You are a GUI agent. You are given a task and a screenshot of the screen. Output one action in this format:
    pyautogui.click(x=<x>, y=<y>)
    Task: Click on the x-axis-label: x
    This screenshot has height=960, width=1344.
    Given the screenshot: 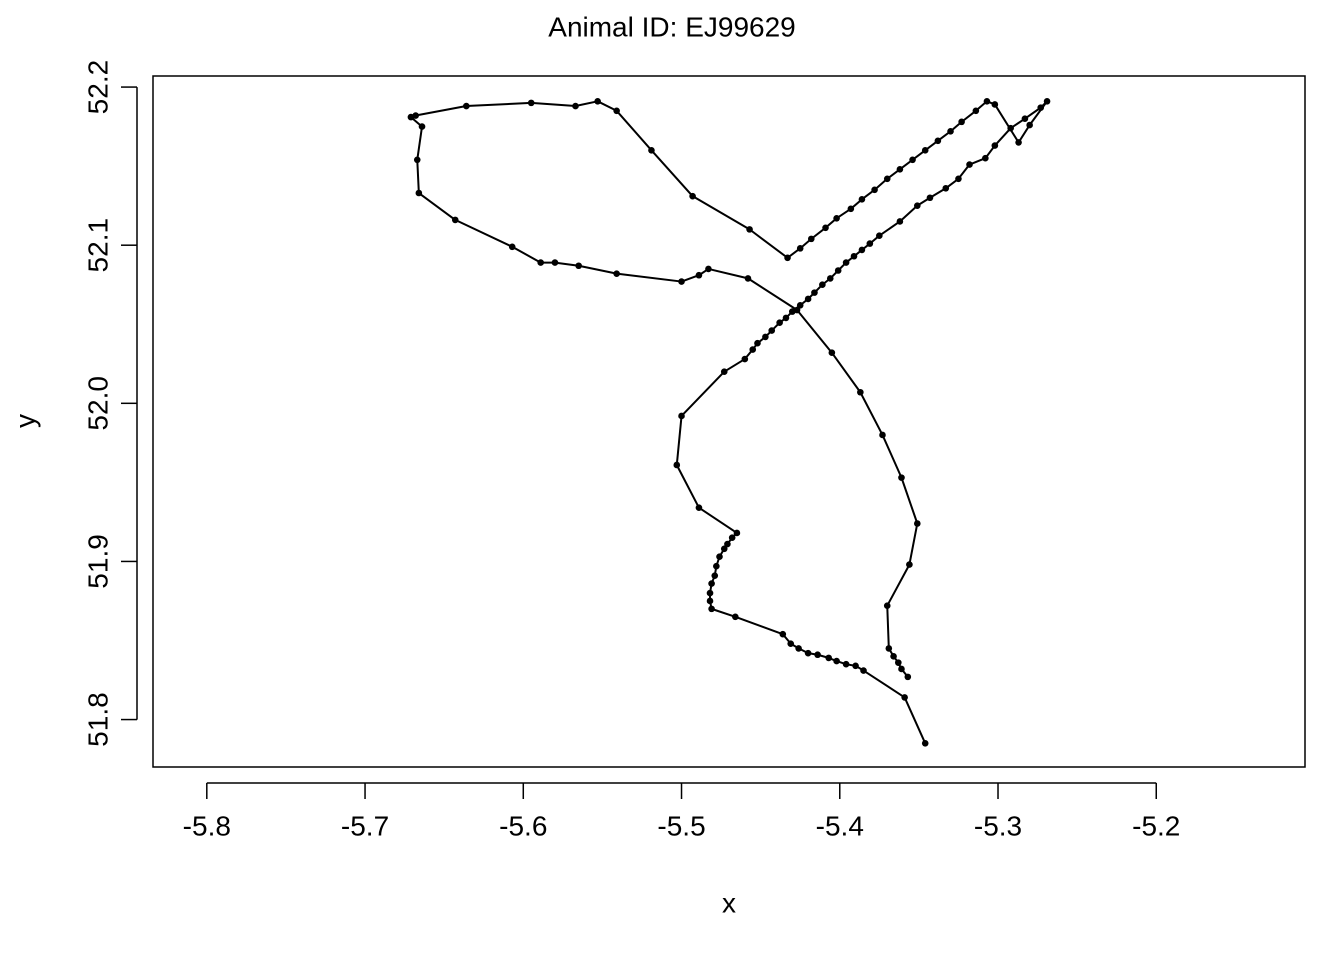 What is the action you would take?
    pyautogui.click(x=729, y=902)
    